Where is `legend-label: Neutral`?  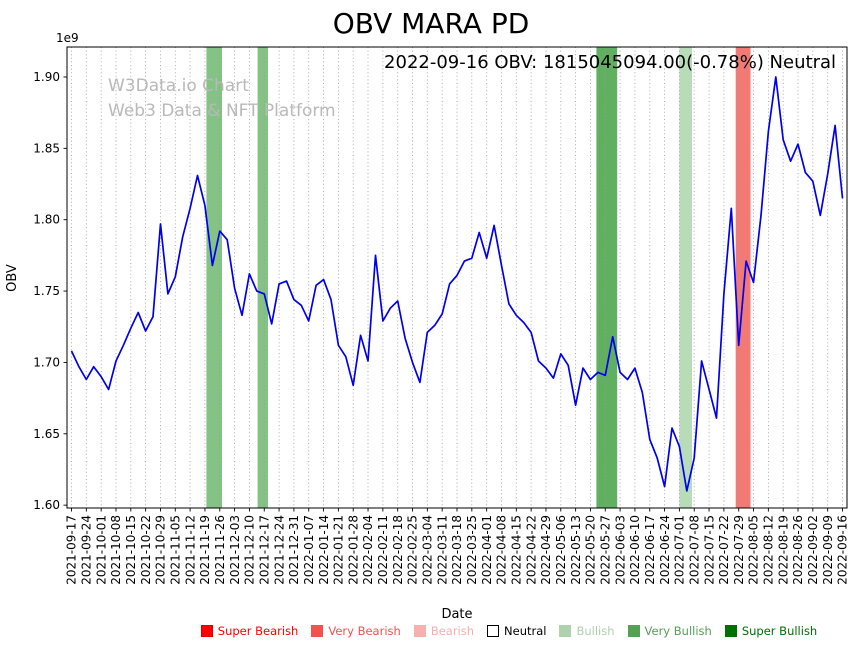
legend-label: Neutral is located at coordinates (525, 631).